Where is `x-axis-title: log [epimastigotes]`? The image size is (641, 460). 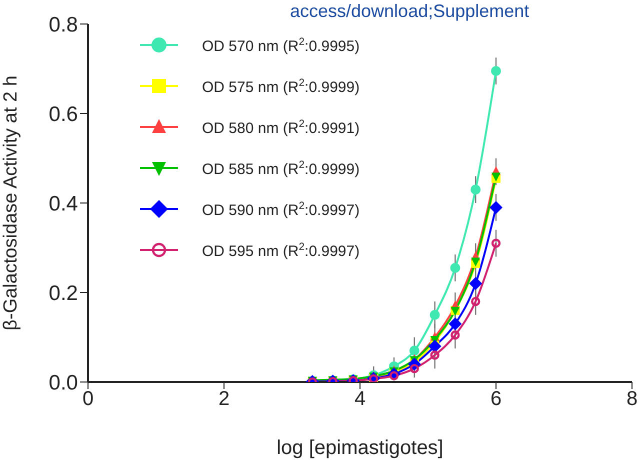
x-axis-title: log [epimastigotes] is located at coordinates (360, 448).